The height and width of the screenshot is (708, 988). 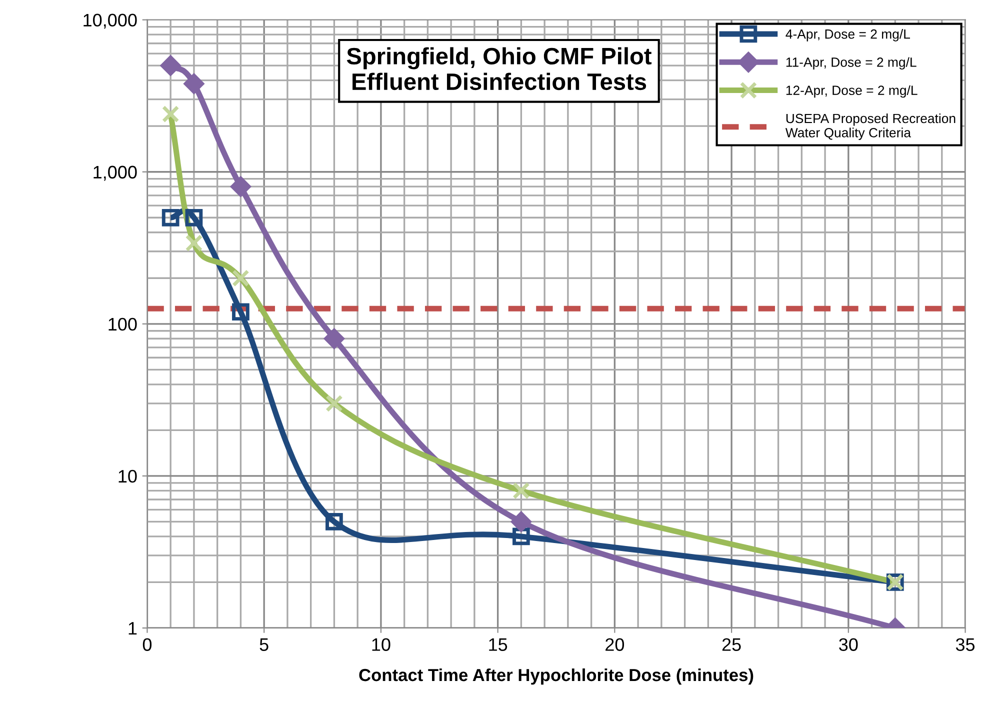 What do you see at coordinates (965, 644) in the screenshot?
I see `x-tick-label: 35` at bounding box center [965, 644].